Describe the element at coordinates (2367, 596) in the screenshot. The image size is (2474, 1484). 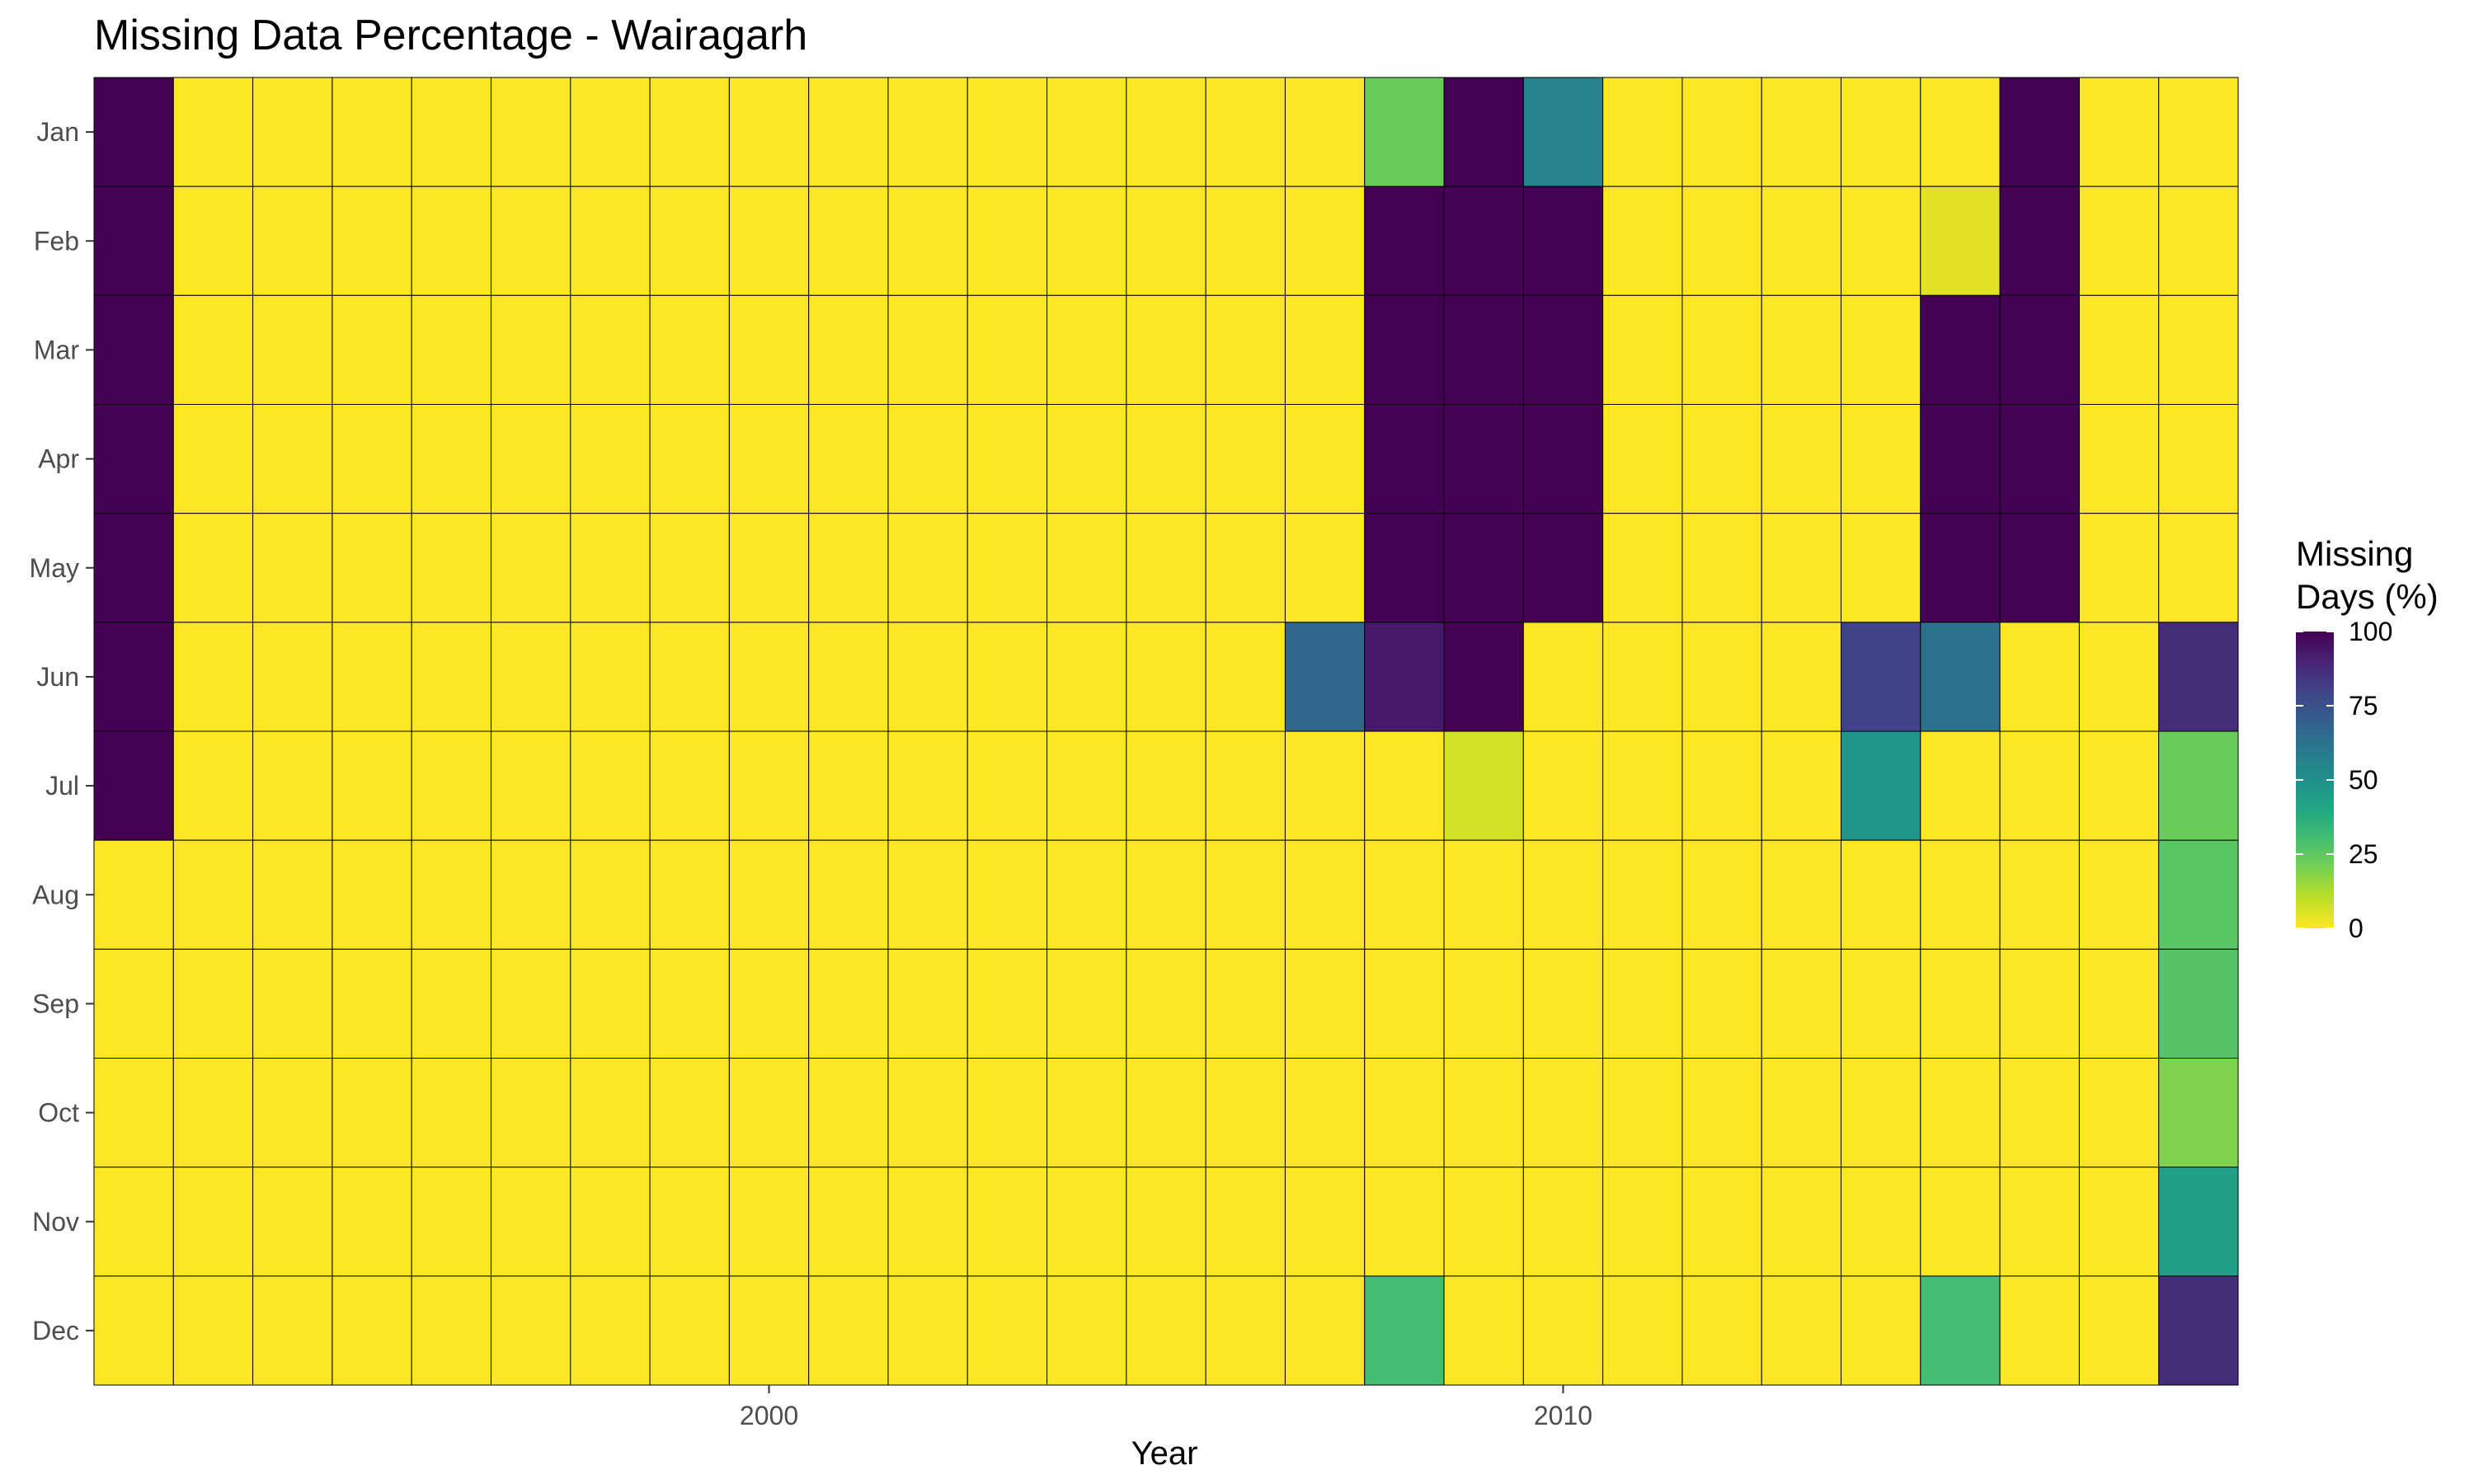
I see `legend-title-line: Days (%)` at that location.